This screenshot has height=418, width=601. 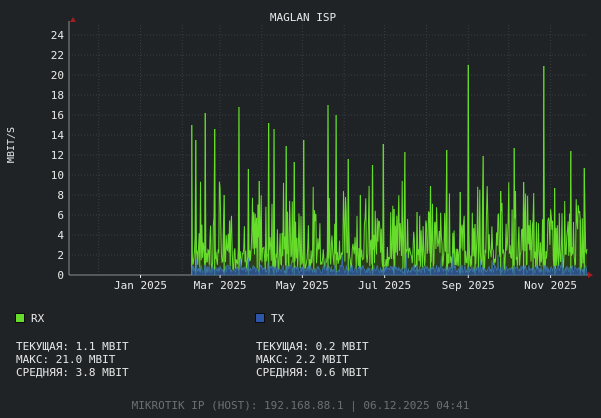 I want to click on rx-max: МАКС: 21.0 MBIT, so click(x=66, y=359).